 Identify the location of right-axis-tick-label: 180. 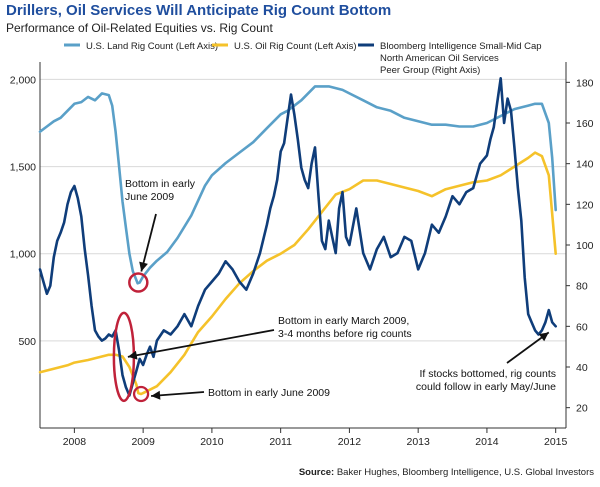
(585, 83).